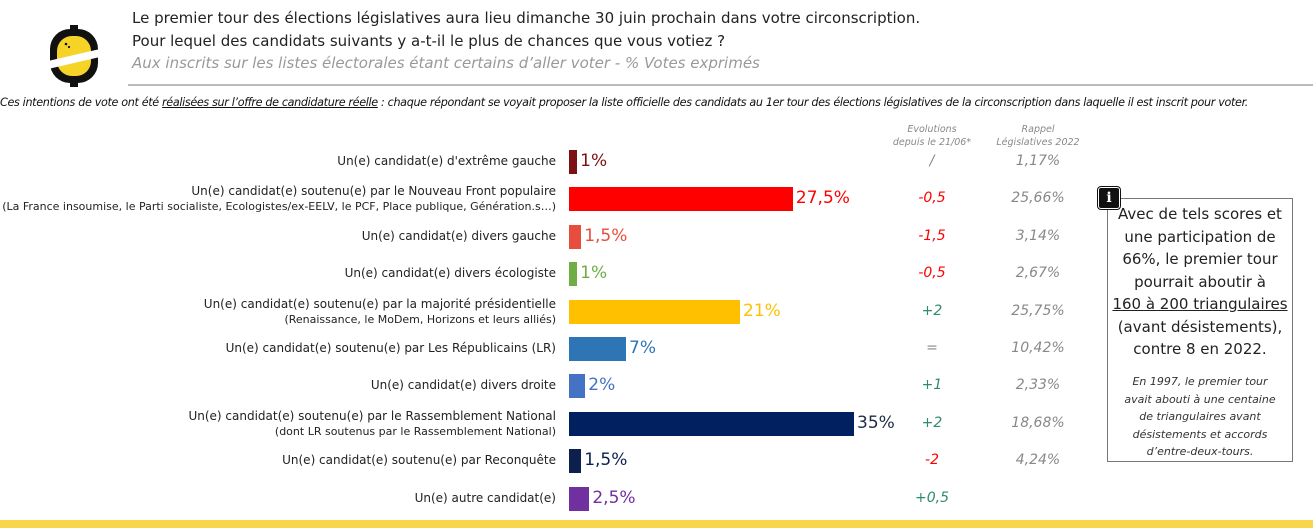  Describe the element at coordinates (1200, 349) in the screenshot. I see `info-line: contre 8 en 2022.` at that location.